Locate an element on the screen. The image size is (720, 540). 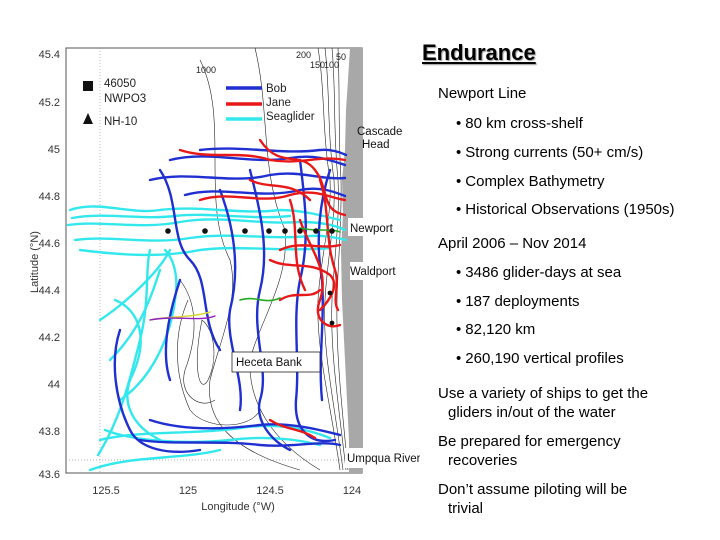
legend-label-jane: Jane is located at coordinates (278, 103).